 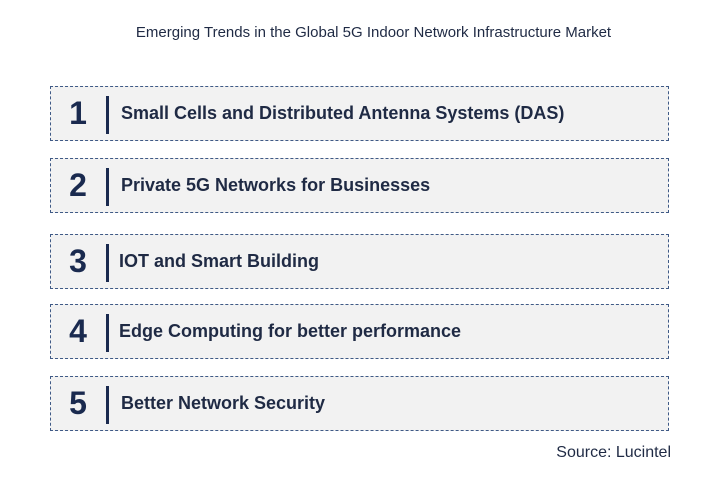 What do you see at coordinates (359, 261) in the screenshot?
I see `trend-row-3: 3 IOT and Smart Building` at bounding box center [359, 261].